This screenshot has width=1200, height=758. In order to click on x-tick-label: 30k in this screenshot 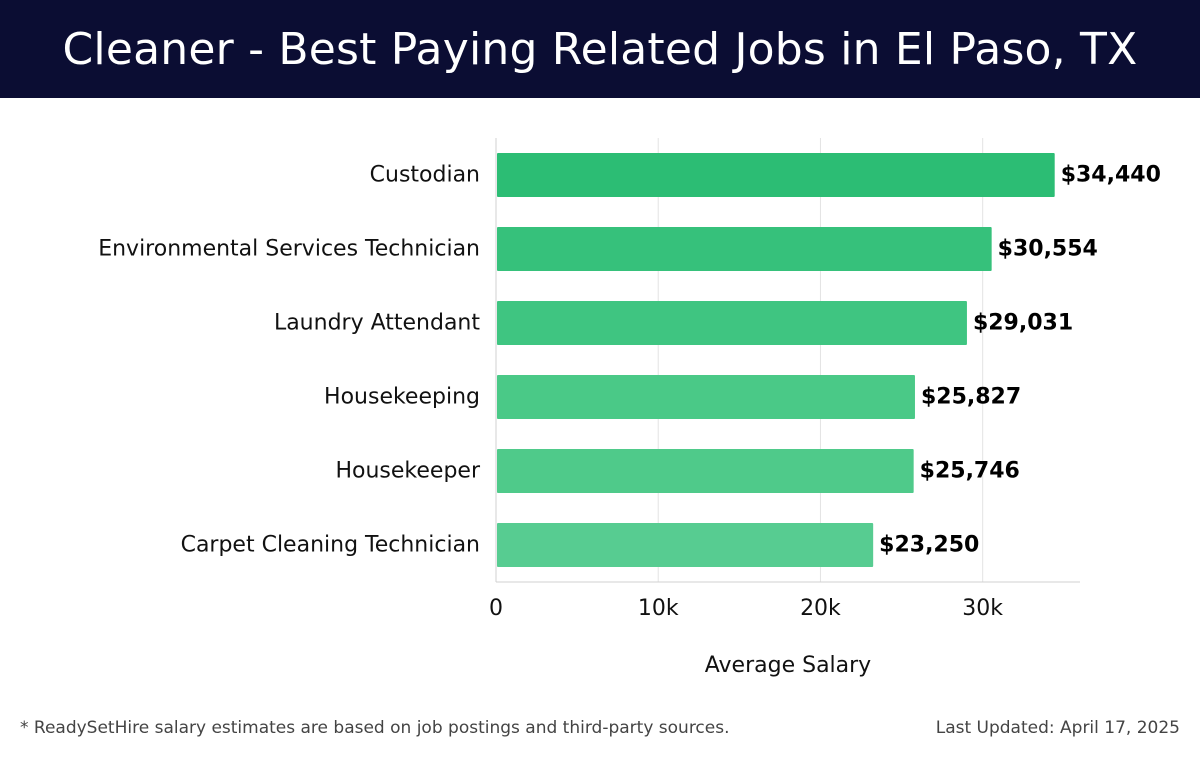, I will do `click(982, 608)`.